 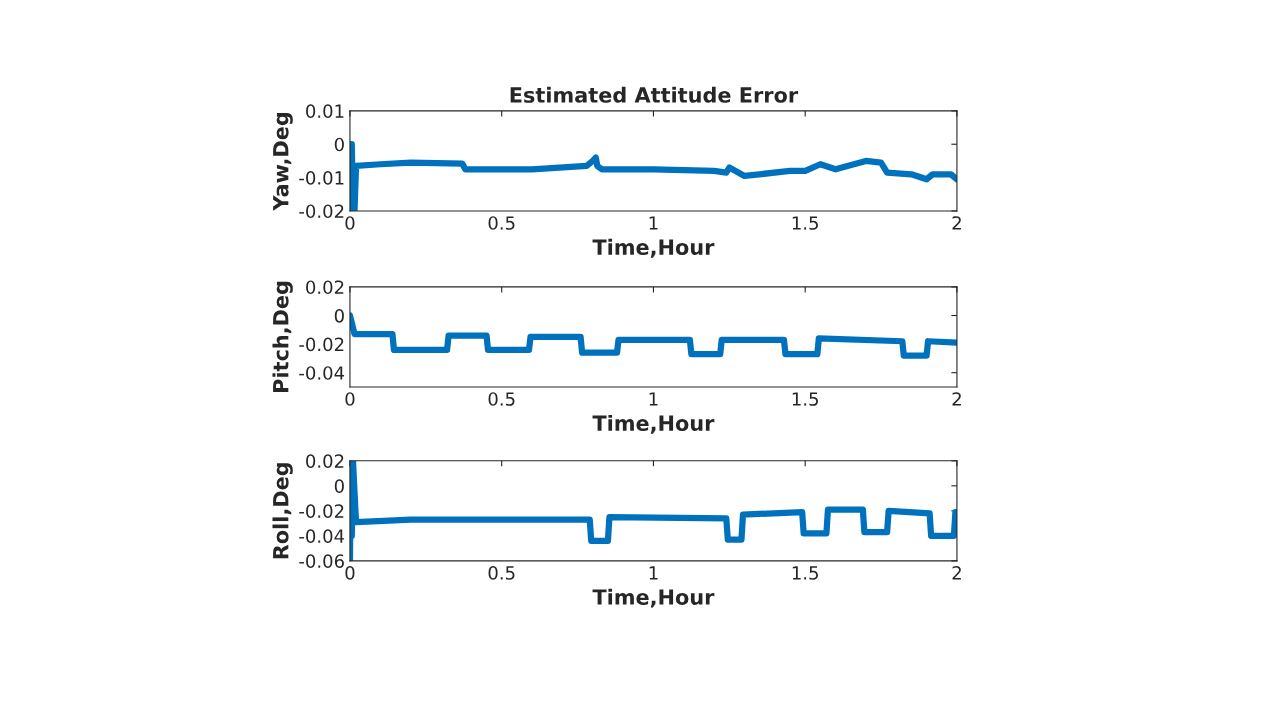 What do you see at coordinates (282, 336) in the screenshot?
I see `y-axis-title: Pitch,Deg` at bounding box center [282, 336].